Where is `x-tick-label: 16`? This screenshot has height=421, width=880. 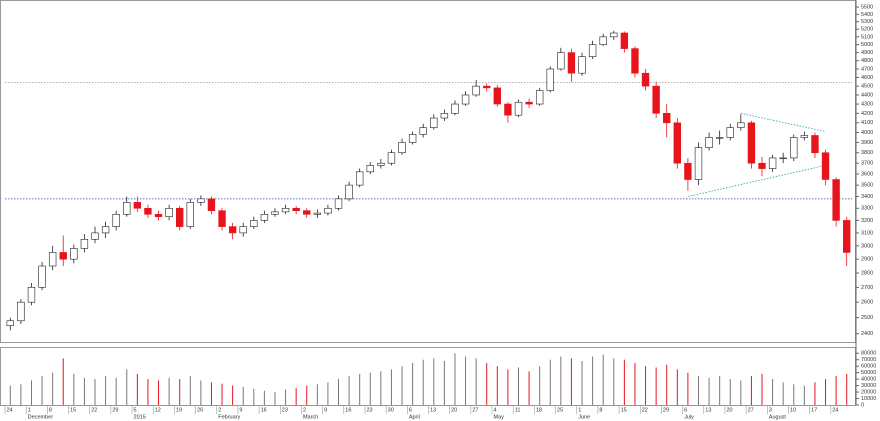 x-tick-label: 16 is located at coordinates (264, 410).